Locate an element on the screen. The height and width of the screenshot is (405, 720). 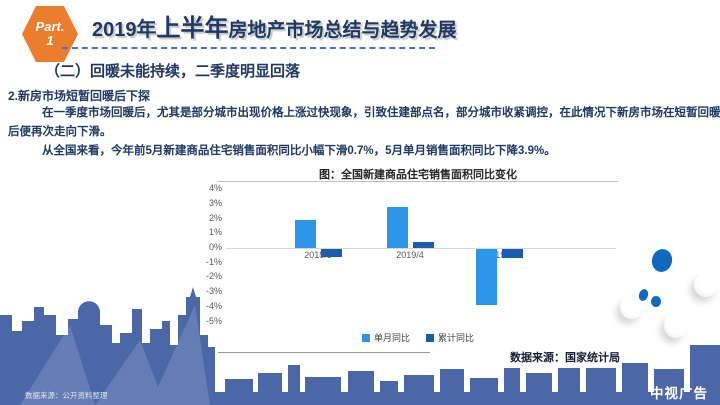
page-title-part3: 房地产市场总结与趋势发展 is located at coordinates (342, 30).